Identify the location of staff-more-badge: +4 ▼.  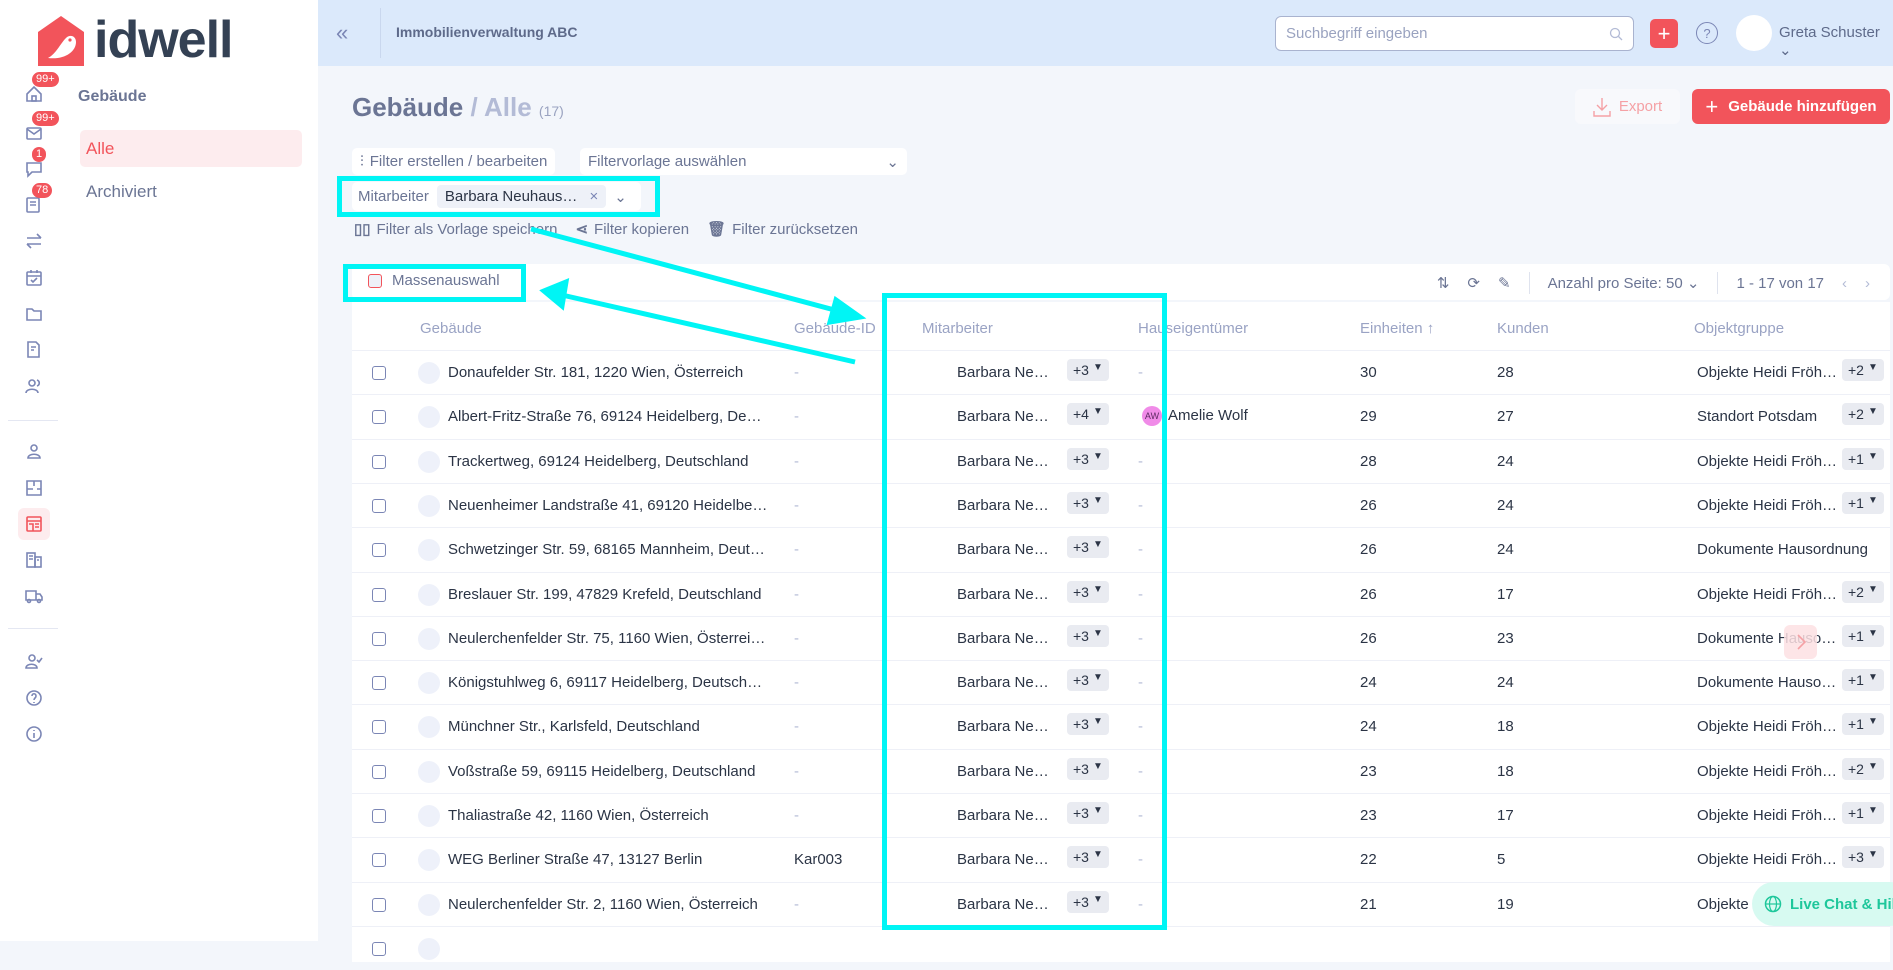
(1088, 414).